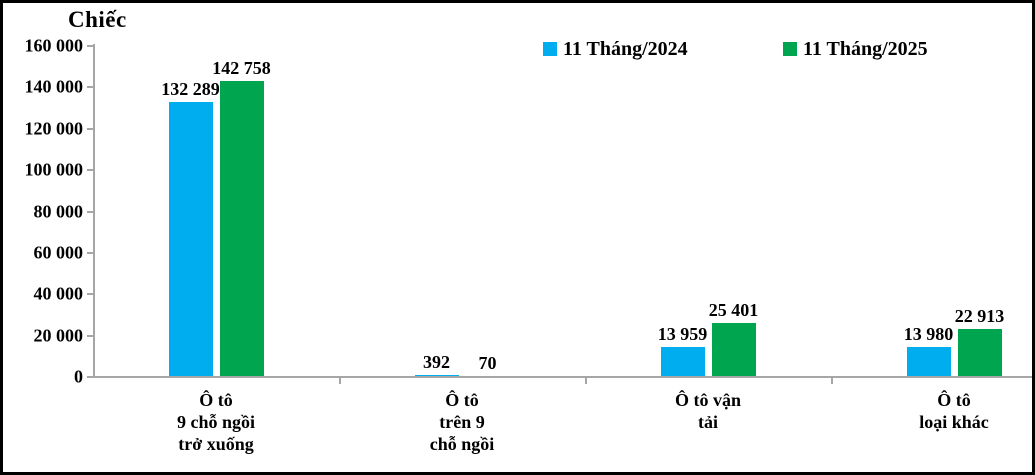 This screenshot has width=1035, height=475. What do you see at coordinates (682, 334) in the screenshot?
I see `bar-value-label: 13 959` at bounding box center [682, 334].